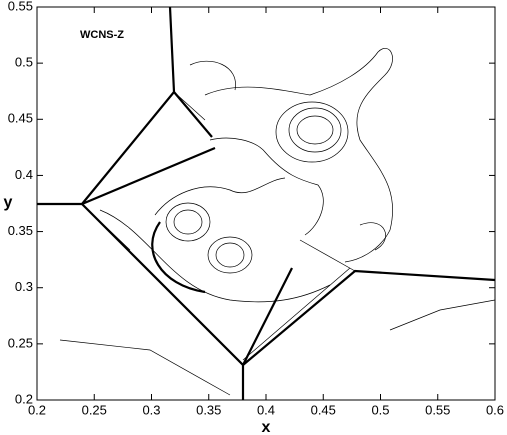 This screenshot has height=435, width=507. Describe the element at coordinates (437, 409) in the screenshot. I see `x-tick-label: 0.55` at that location.